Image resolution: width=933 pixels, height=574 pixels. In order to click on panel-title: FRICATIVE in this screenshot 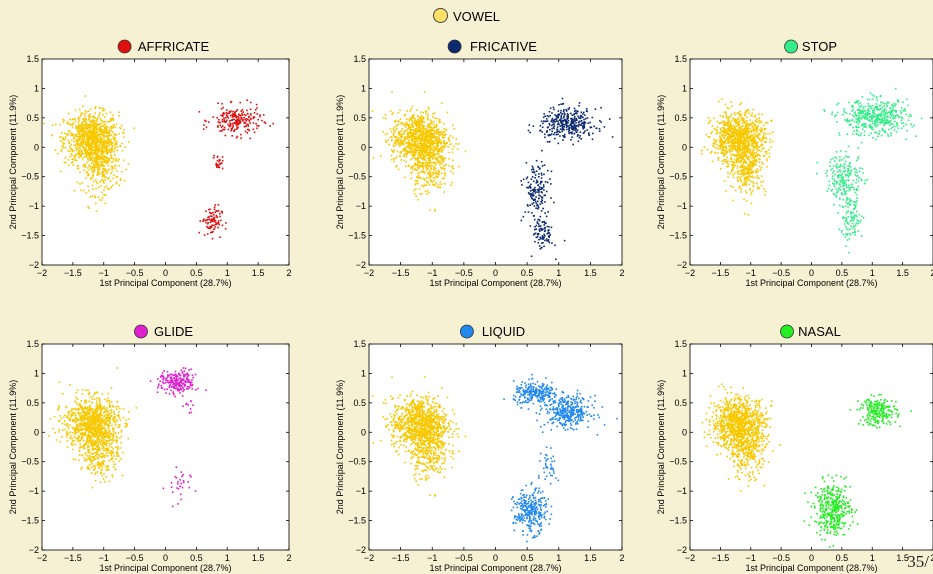, I will do `click(492, 46)`.